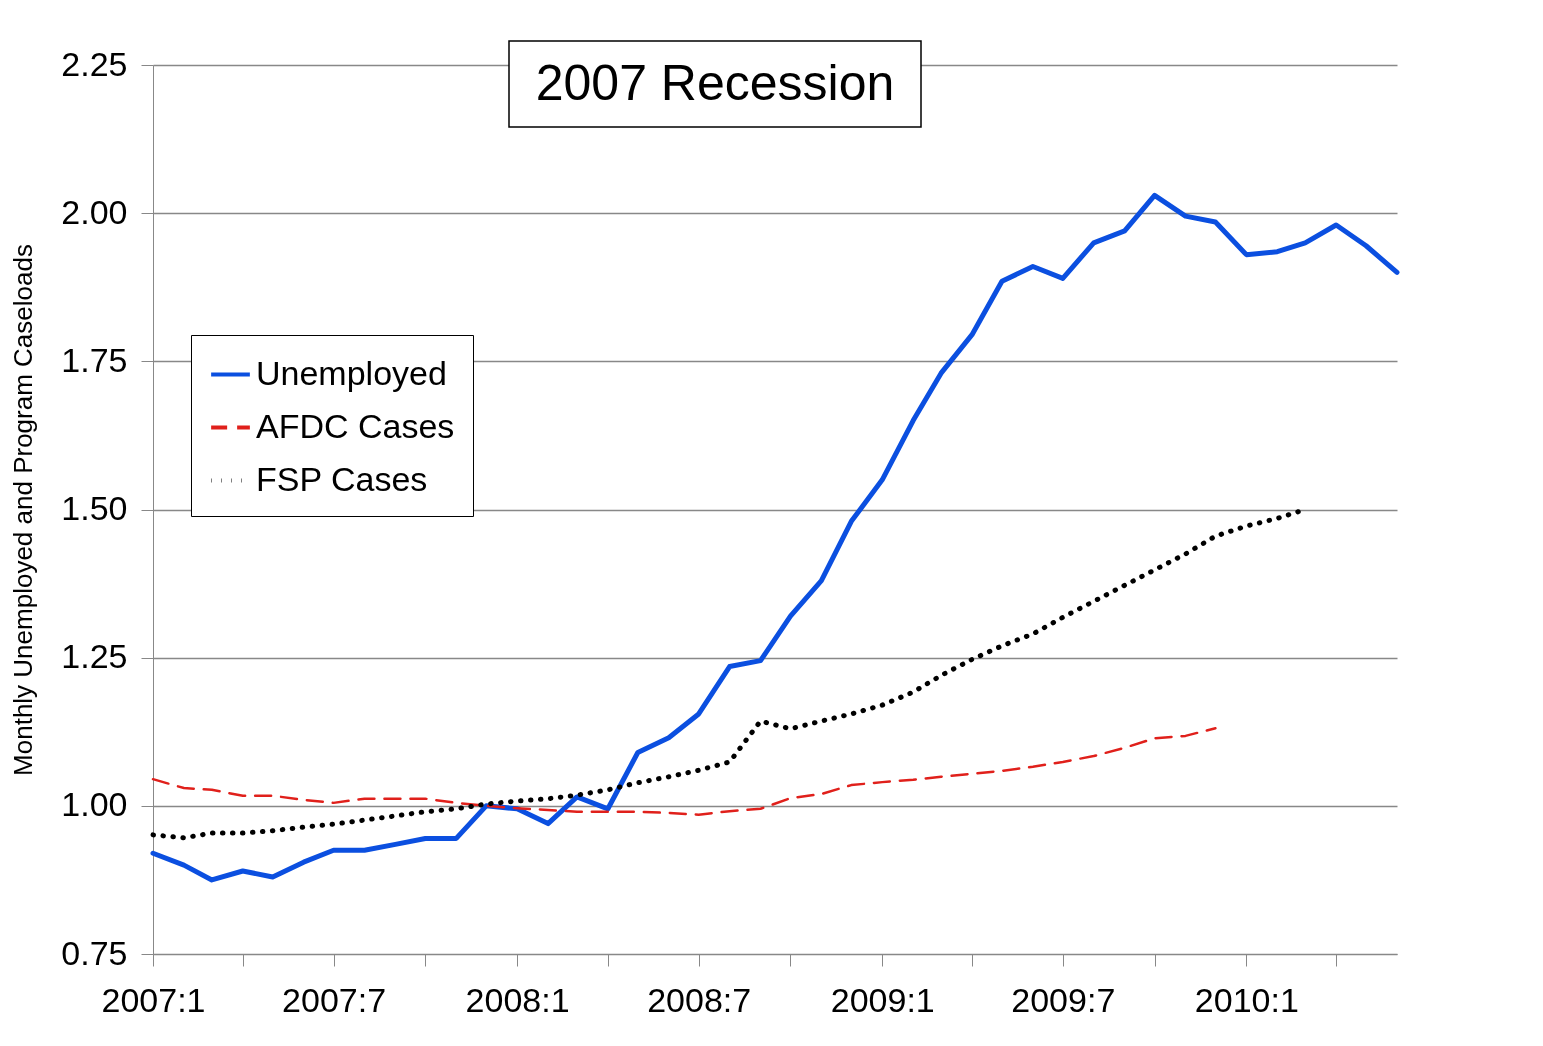 This screenshot has height=1046, width=1543. I want to click on legend-label: FSP Cases, so click(342, 478).